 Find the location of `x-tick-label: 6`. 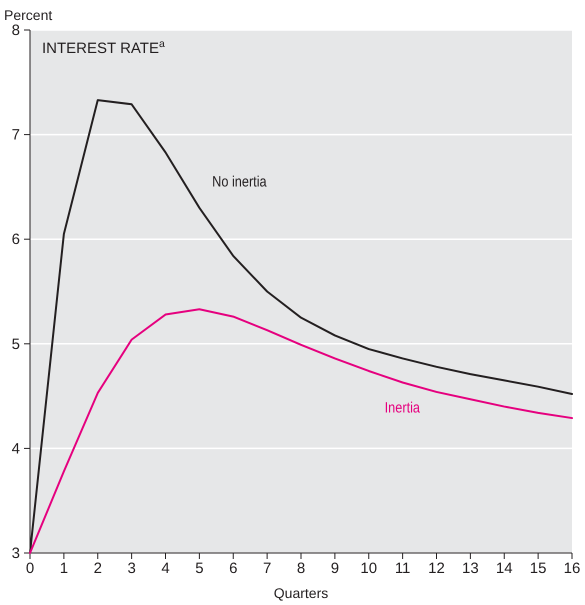

x-tick-label: 6 is located at coordinates (233, 568).